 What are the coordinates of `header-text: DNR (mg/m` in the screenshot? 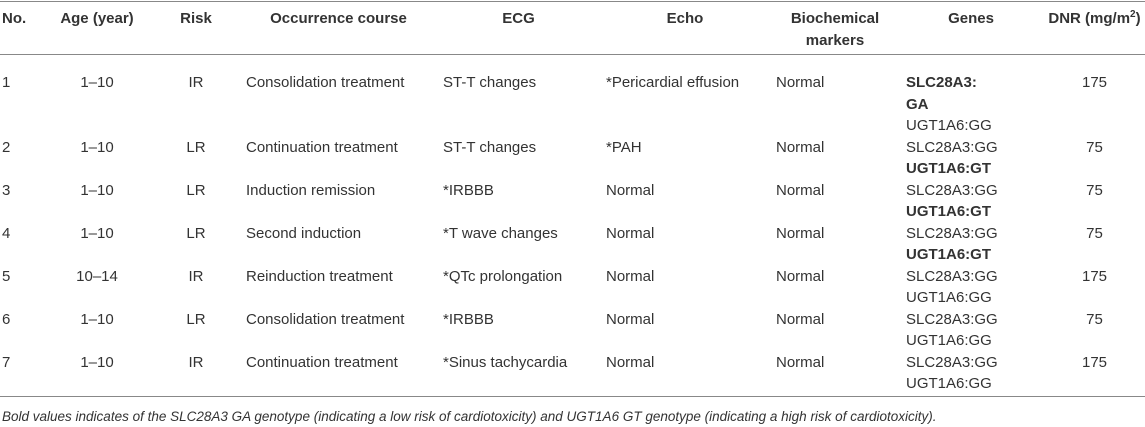 It's located at (1089, 18).